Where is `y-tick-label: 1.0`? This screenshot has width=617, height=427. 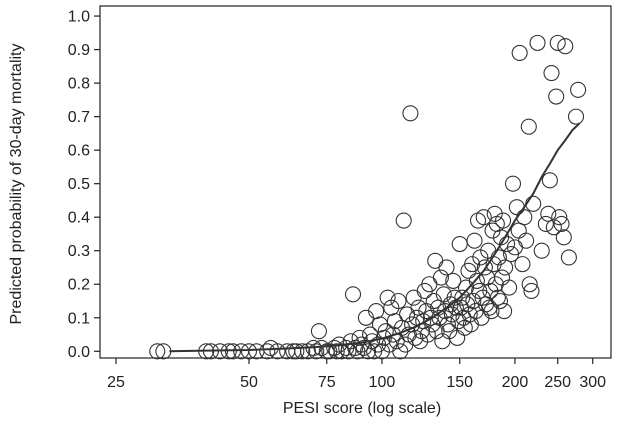
y-tick-label: 1.0 is located at coordinates (79, 17).